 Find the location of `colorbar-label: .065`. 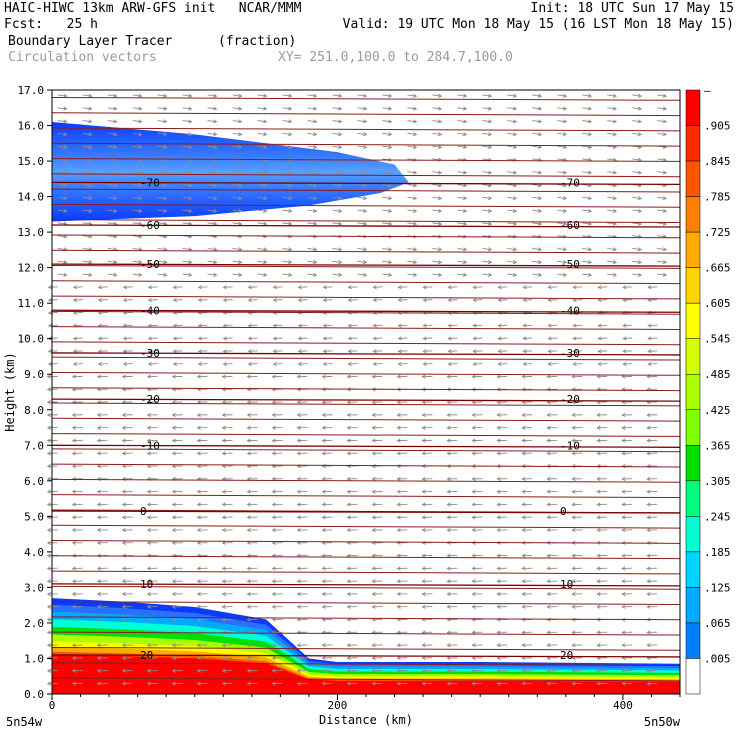

colorbar-label: .065 is located at coordinates (717, 623).